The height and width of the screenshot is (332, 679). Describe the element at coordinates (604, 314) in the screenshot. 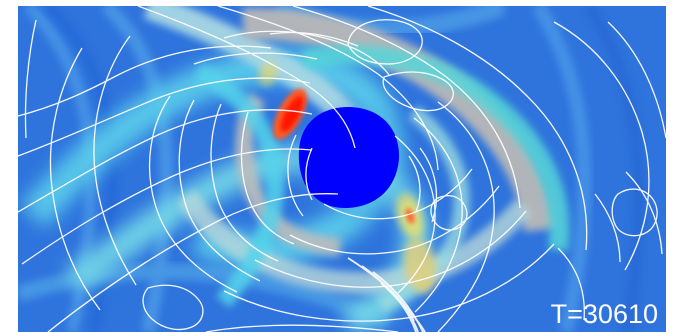

I see `simulation-time-label: T=30610` at that location.